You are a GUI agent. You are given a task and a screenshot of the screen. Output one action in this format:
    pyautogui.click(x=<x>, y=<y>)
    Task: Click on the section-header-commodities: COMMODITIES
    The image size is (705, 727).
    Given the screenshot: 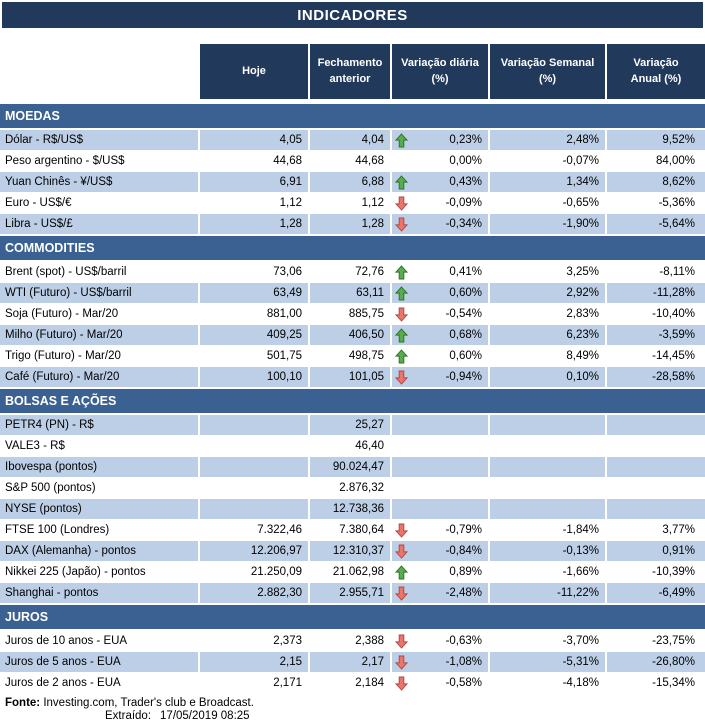 What is the action you would take?
    pyautogui.click(x=352, y=248)
    